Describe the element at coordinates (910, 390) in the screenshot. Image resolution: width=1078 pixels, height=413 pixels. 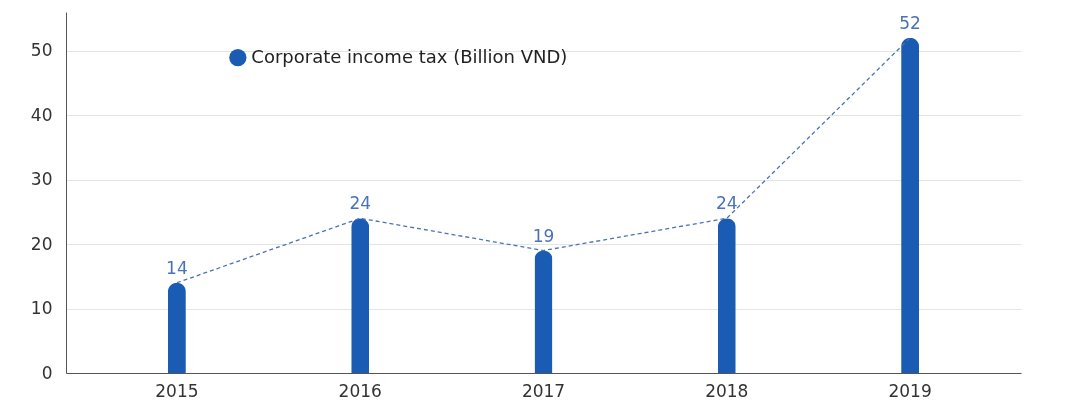
I see `x-tick-label: 2019` at that location.